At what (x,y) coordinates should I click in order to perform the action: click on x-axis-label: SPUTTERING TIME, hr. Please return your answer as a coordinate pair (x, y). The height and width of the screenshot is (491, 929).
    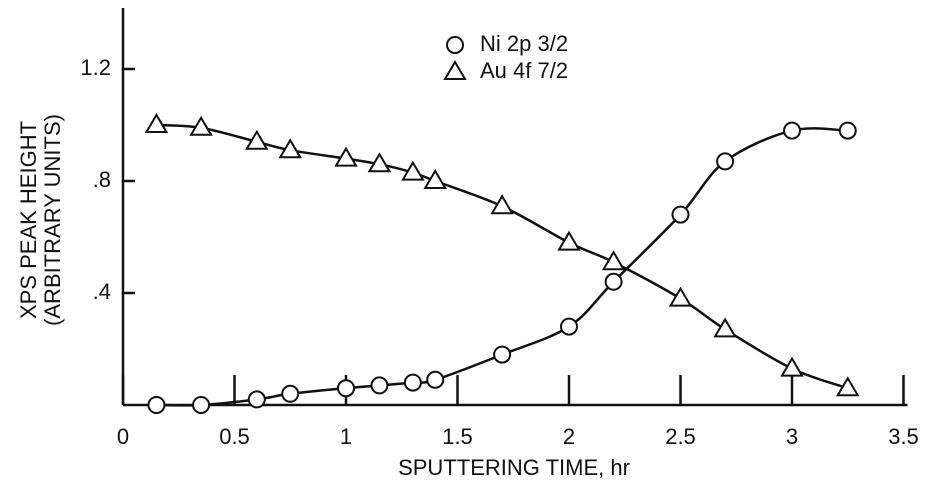
    Looking at the image, I should click on (514, 467).